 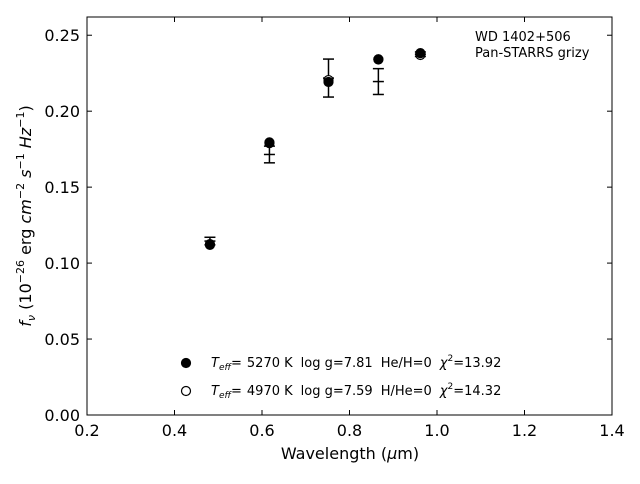 What do you see at coordinates (261, 430) in the screenshot?
I see `x-tick-label: 0.6` at bounding box center [261, 430].